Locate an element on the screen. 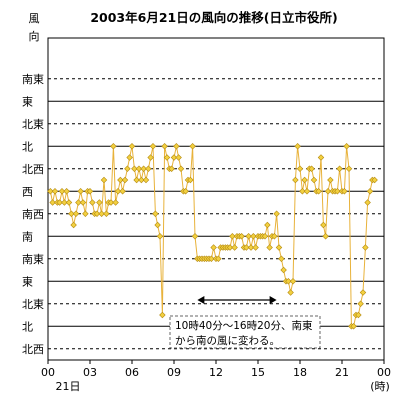  chart-title: 2003年6月21日の風向の推移(日立市役所) is located at coordinates (213, 17).